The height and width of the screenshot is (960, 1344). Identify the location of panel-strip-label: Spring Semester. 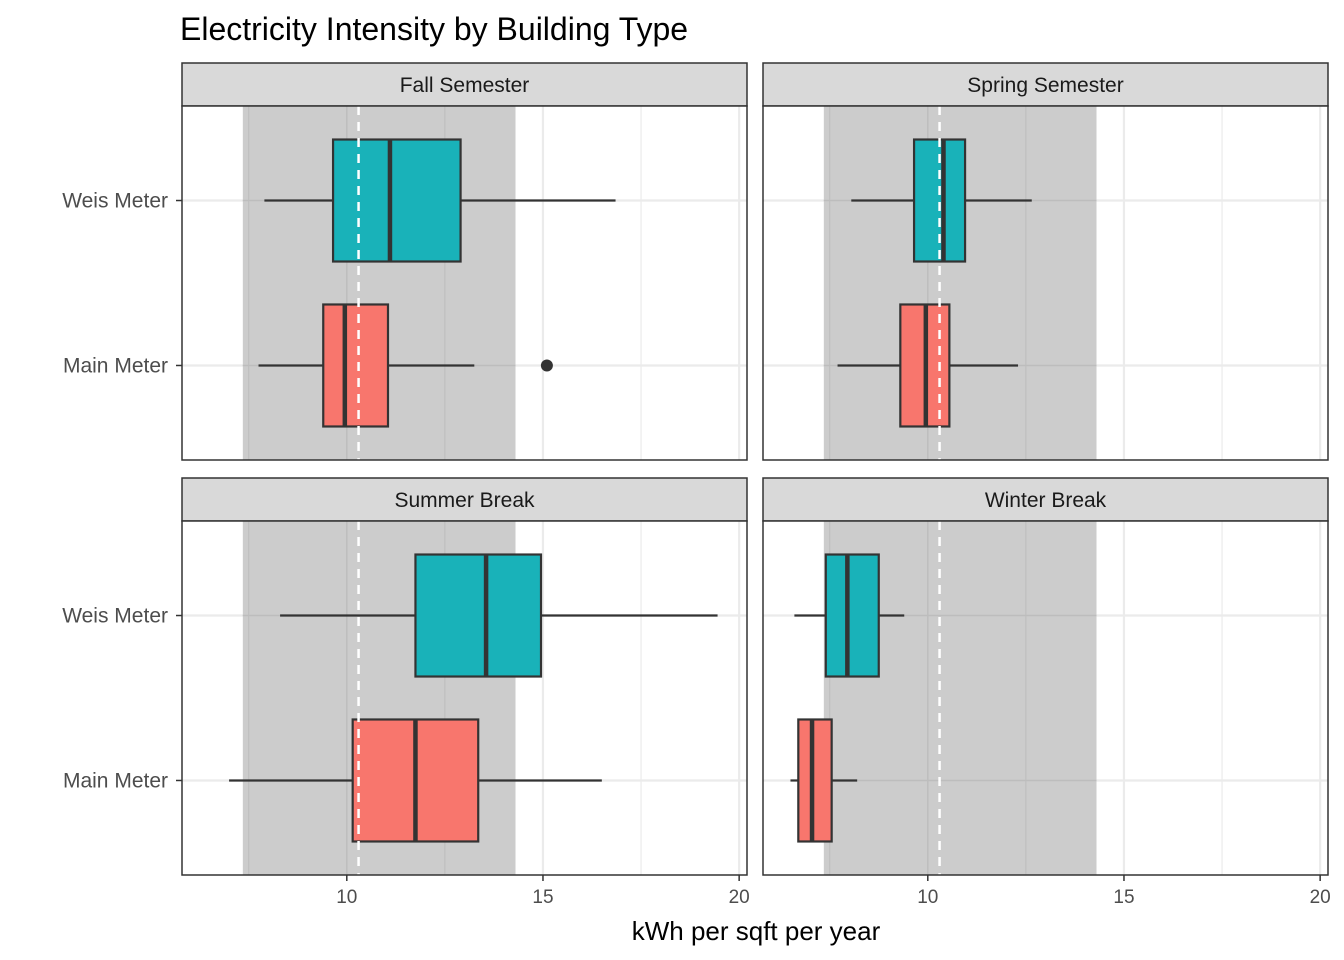
(1045, 85).